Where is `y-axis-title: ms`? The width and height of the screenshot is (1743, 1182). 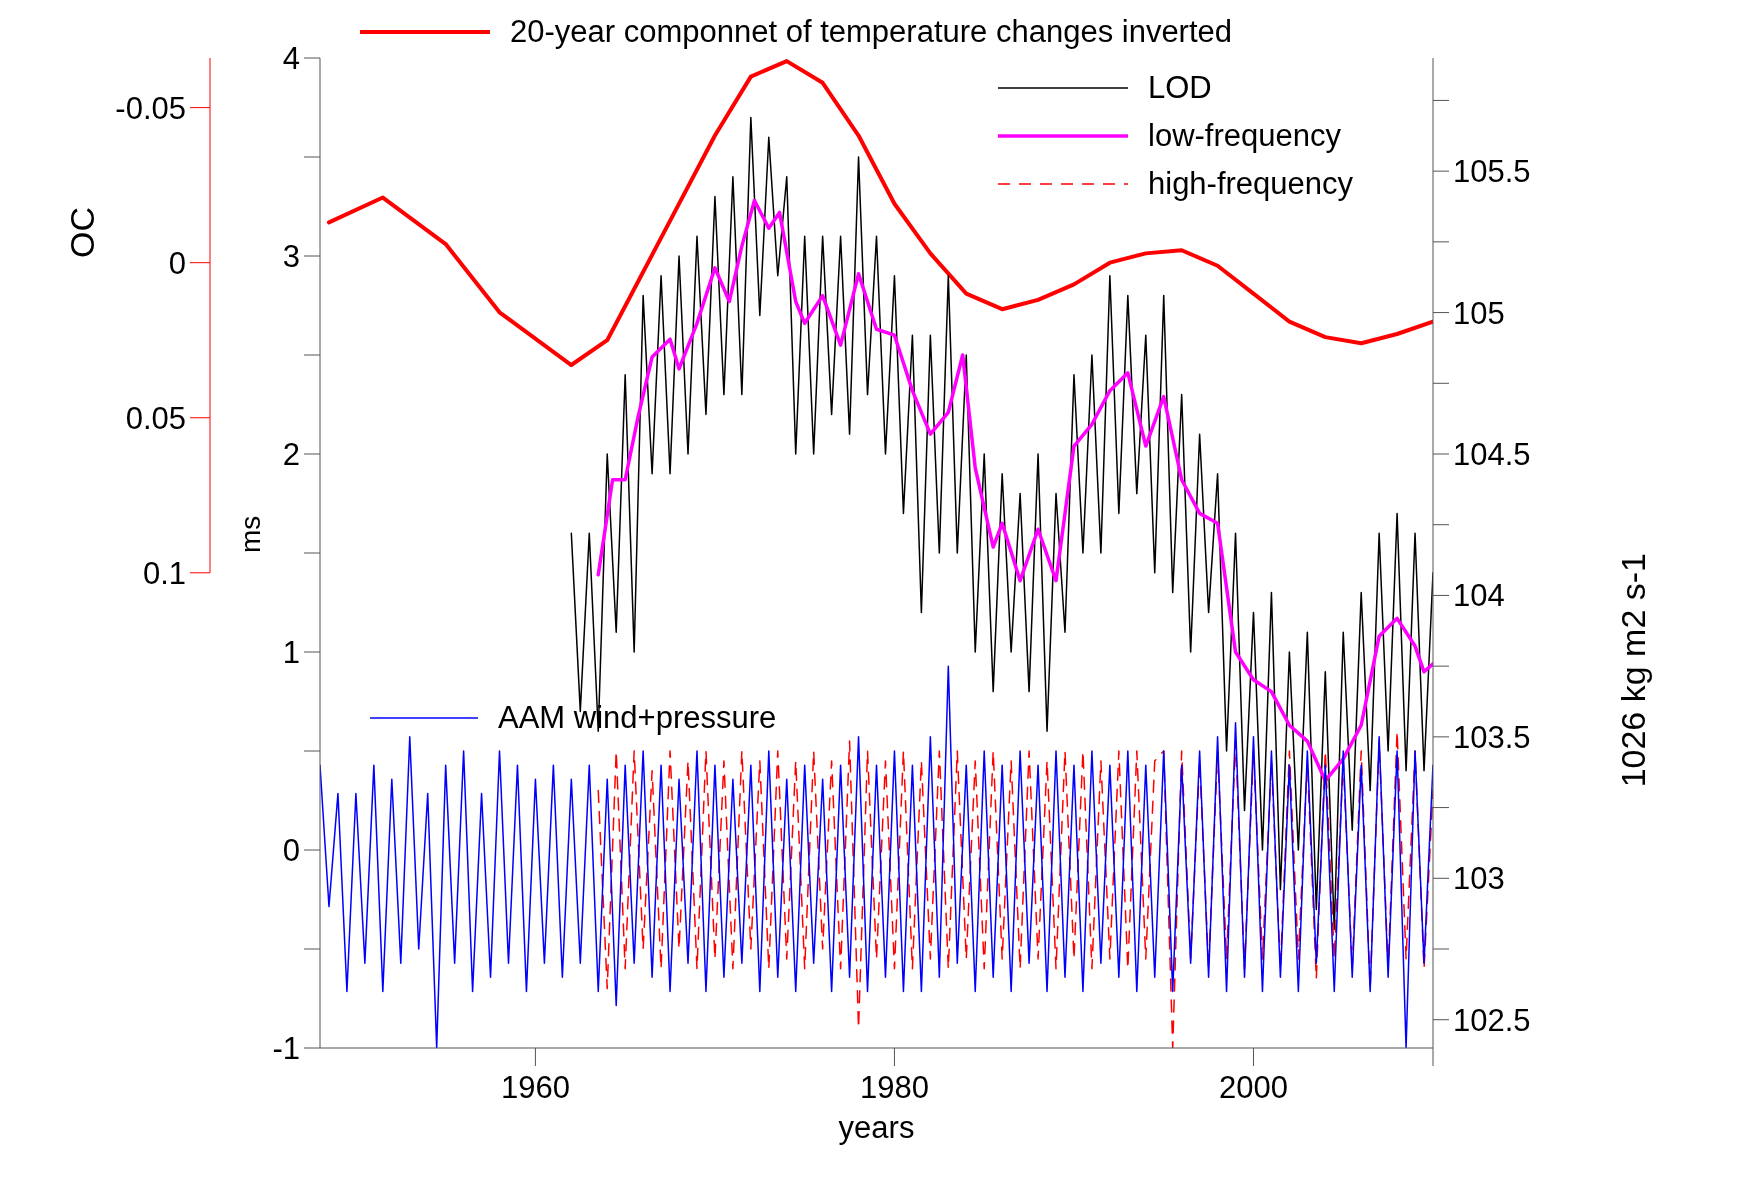 y-axis-title: ms is located at coordinates (250, 534).